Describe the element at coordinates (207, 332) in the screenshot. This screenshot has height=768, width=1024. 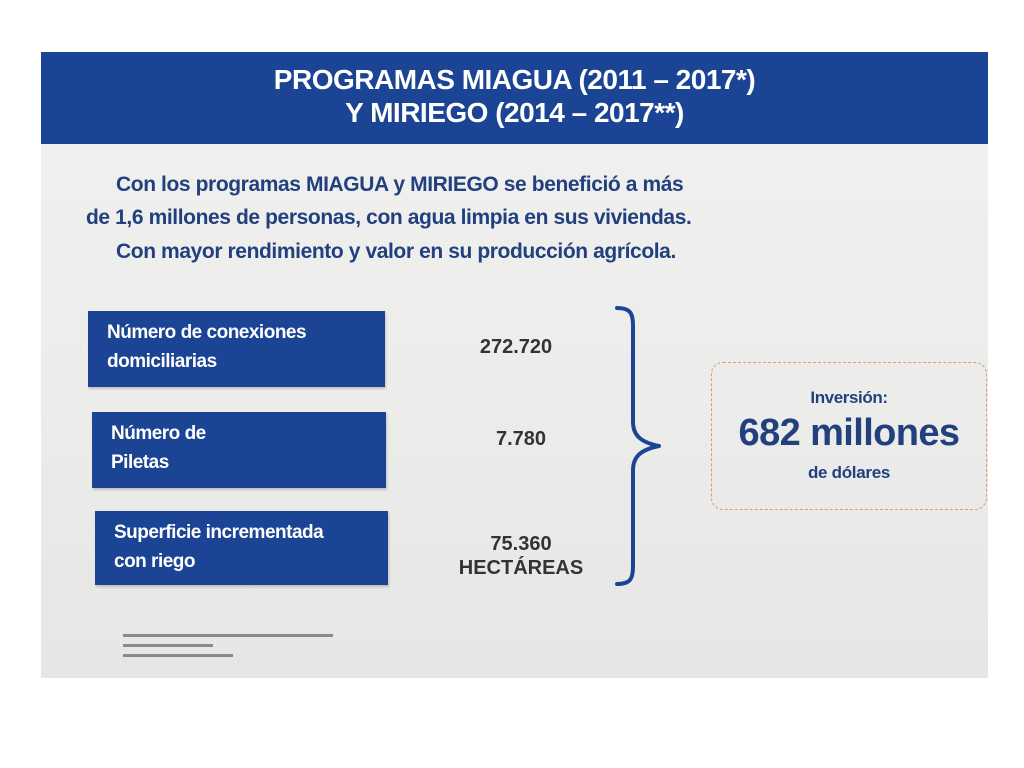
I see `stat-label-line: Número de conexiones` at that location.